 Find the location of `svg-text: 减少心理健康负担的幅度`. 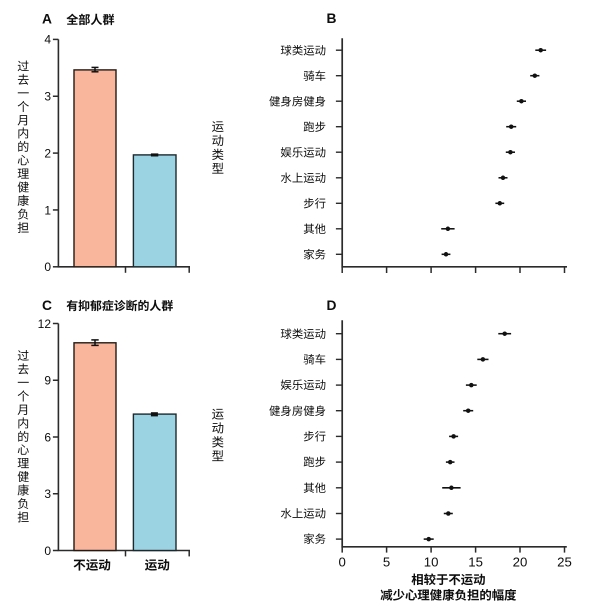

svg-text: 减少心理健康负担的幅度 is located at coordinates (448, 594).